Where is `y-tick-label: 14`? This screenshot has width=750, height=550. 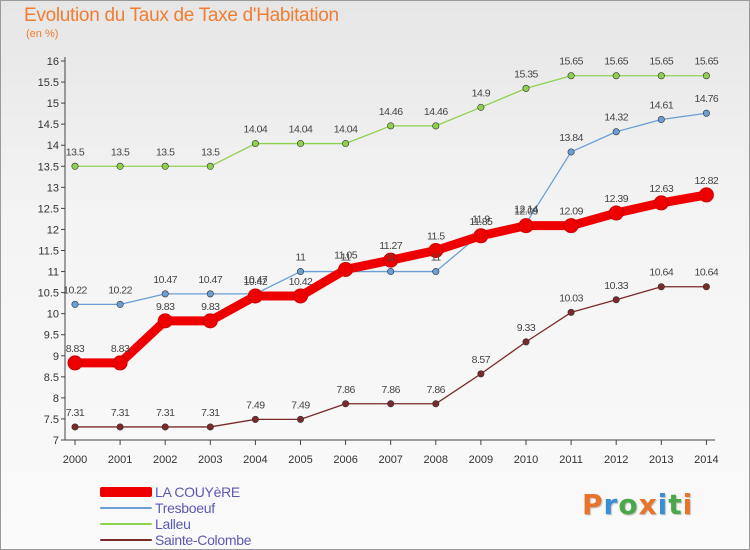
y-tick-label: 14 is located at coordinates (53, 146).